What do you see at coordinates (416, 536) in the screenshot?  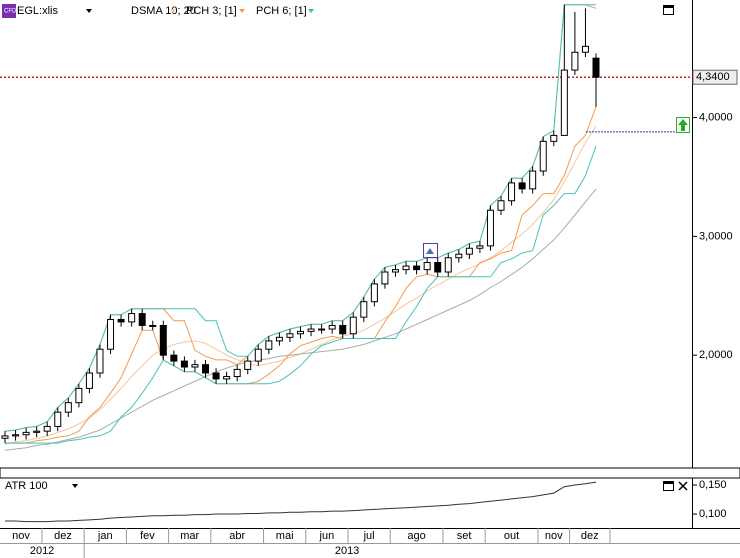 I see `month-label: ago` at bounding box center [416, 536].